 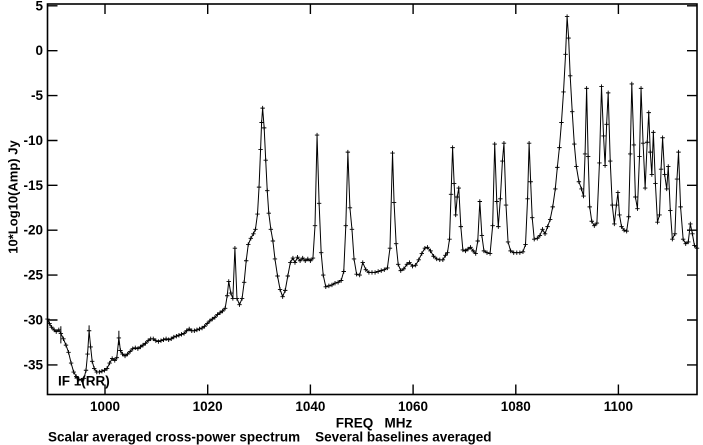 What do you see at coordinates (310, 406) in the screenshot?
I see `x-tick-label: 1040` at bounding box center [310, 406].